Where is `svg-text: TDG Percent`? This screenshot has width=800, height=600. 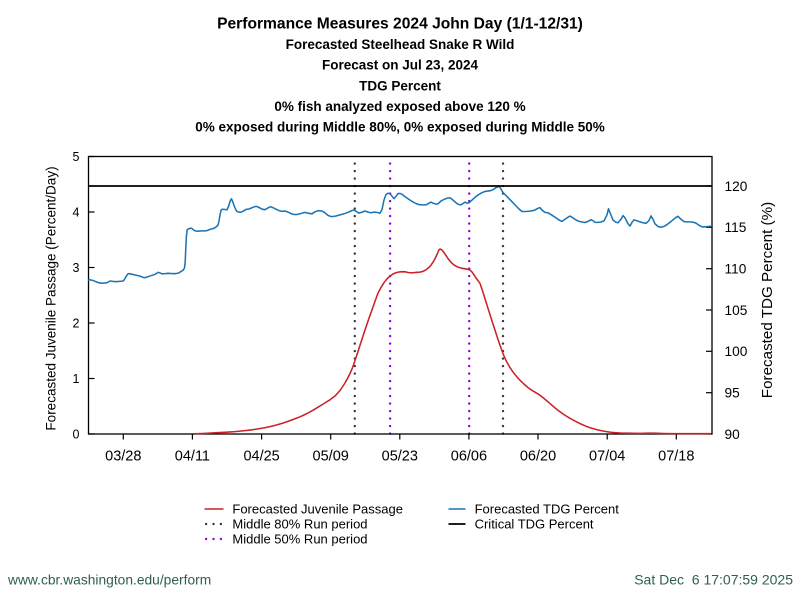 svg-text: TDG Percent is located at coordinates (400, 85).